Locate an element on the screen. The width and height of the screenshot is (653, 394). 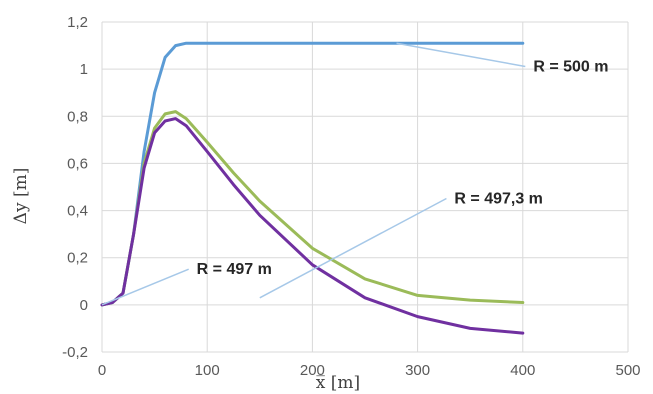
annotation-leader-r-497-m is located at coordinates (145, 287).